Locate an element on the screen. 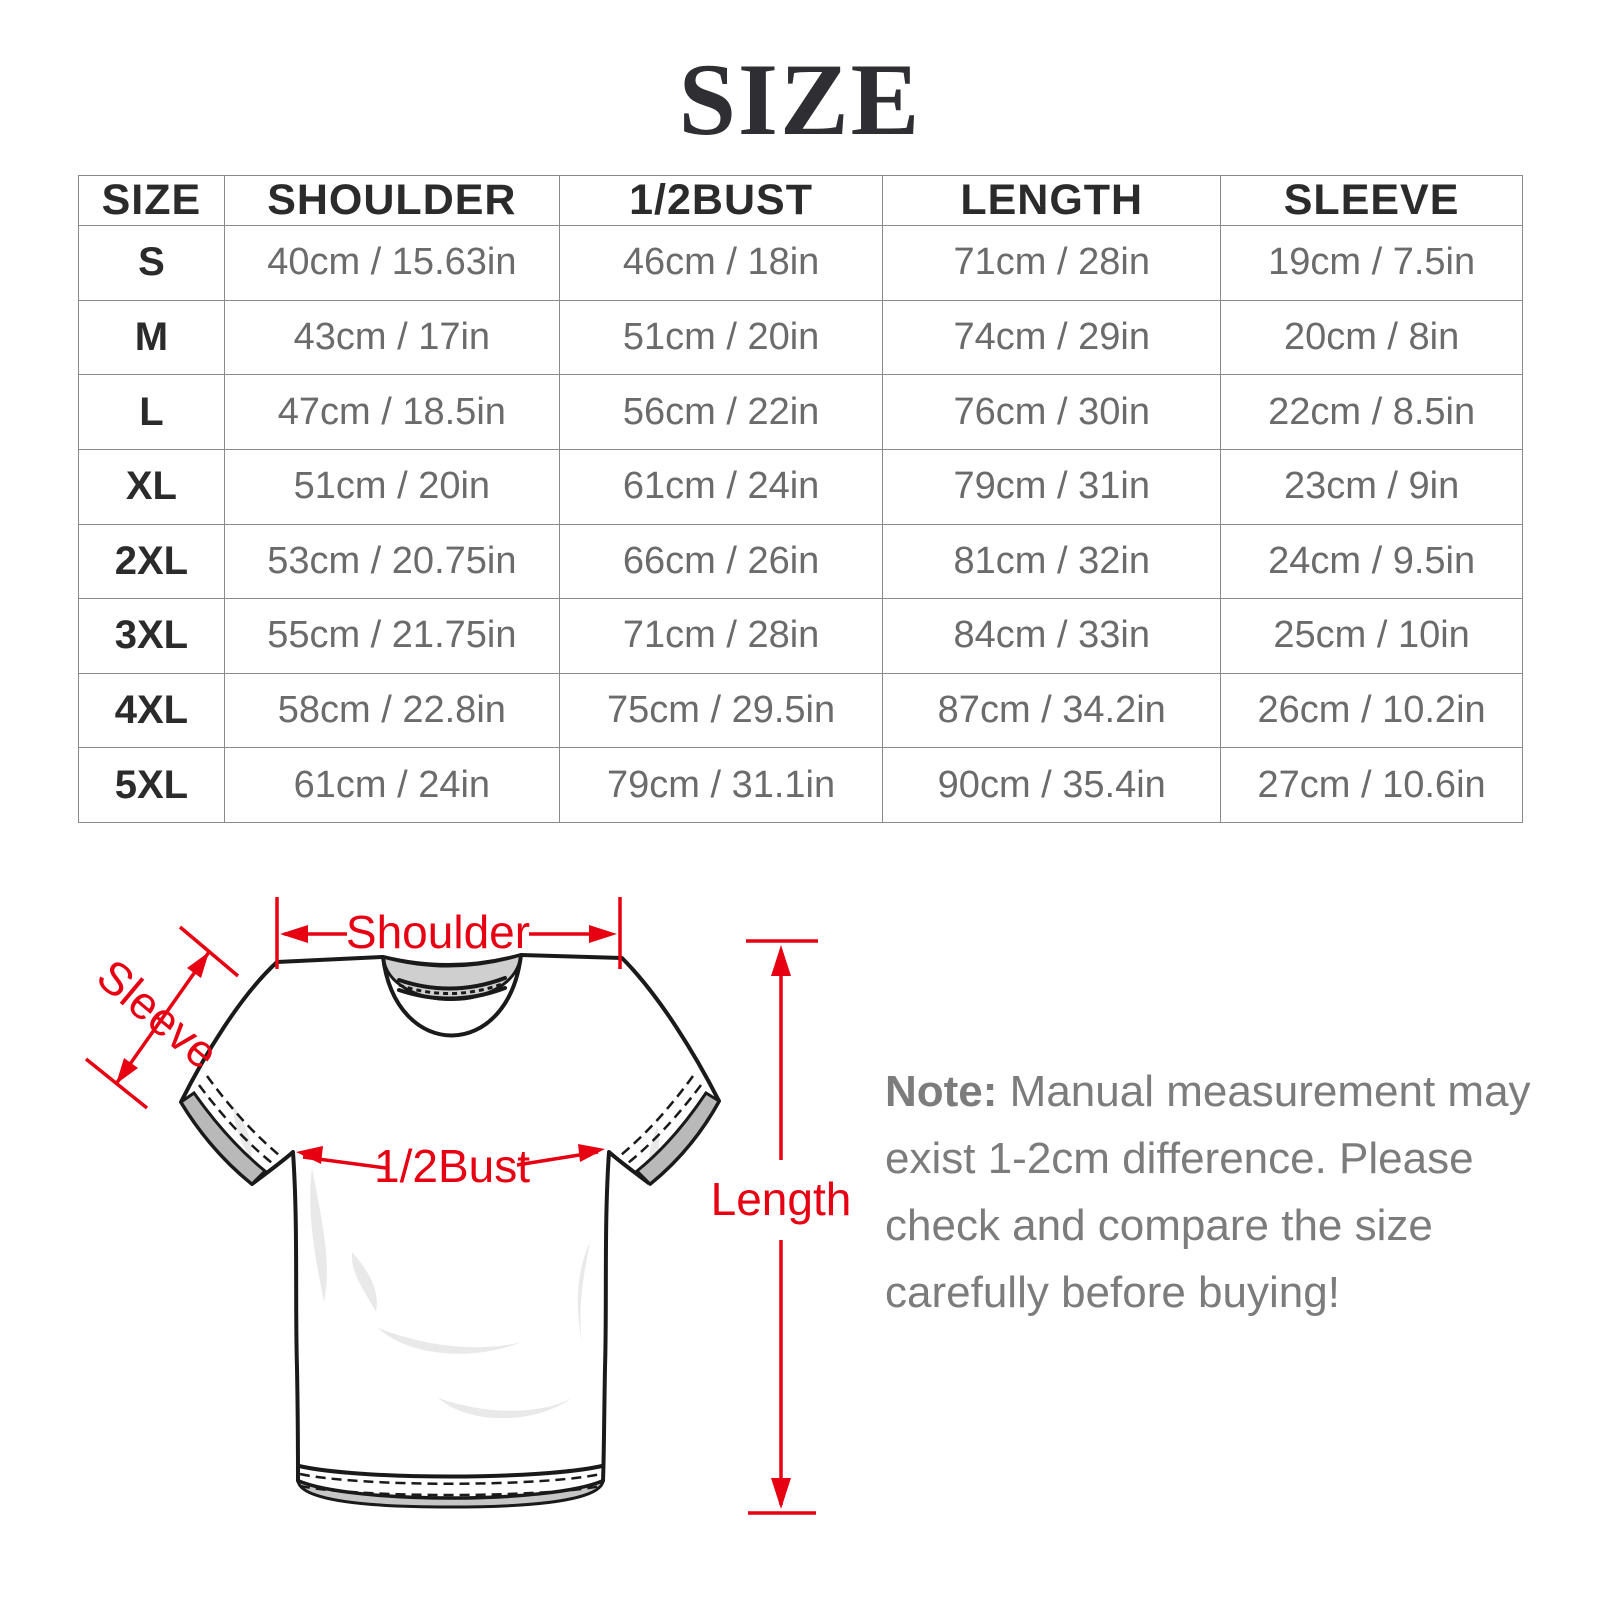 This screenshot has height=1600, width=1600. cell-size: 2XL is located at coordinates (151, 561).